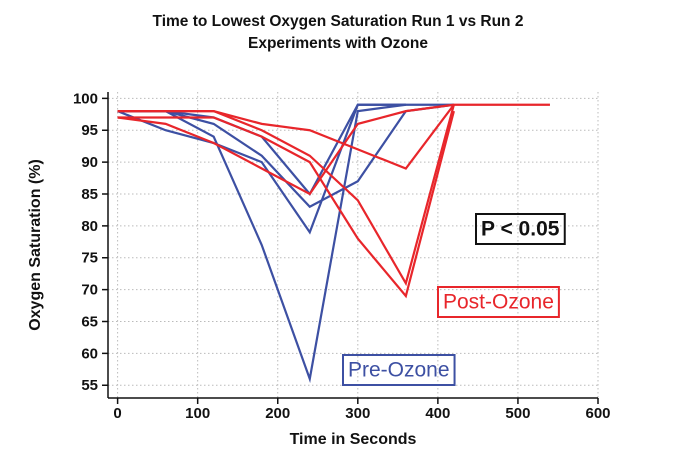 The width and height of the screenshot is (676, 461). I want to click on y-tick-label: 85, so click(89, 194).